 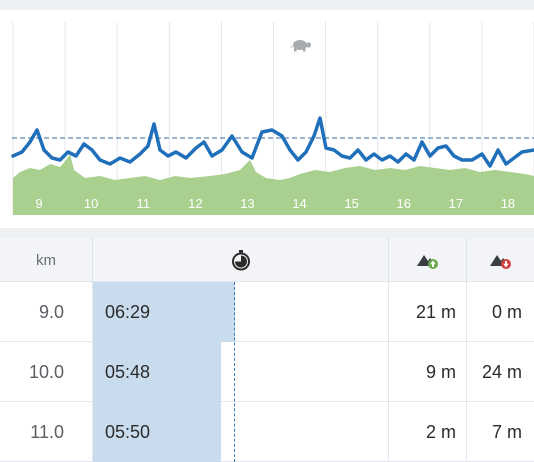 What do you see at coordinates (91, 203) in the screenshot?
I see `km-axis-label: 10` at bounding box center [91, 203].